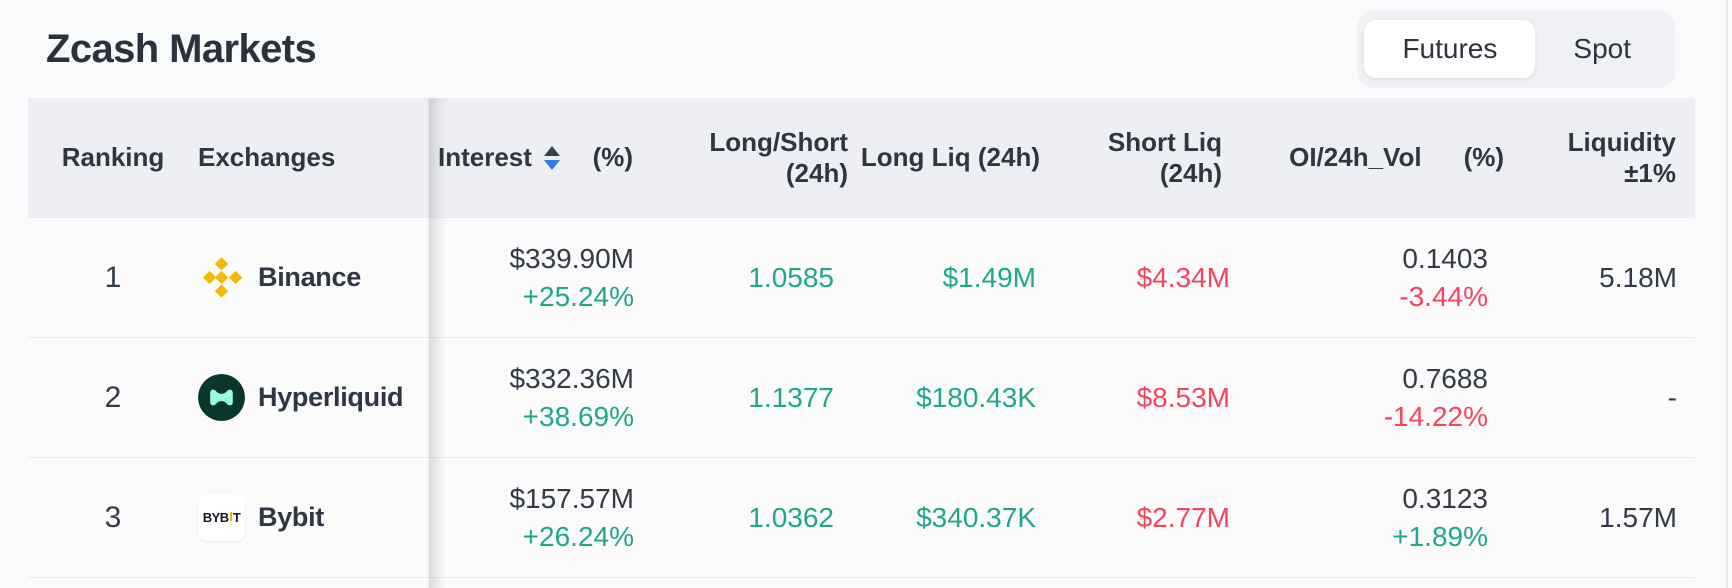 The image size is (1732, 588). I want to click on long-short-cell: 1.1377, so click(791, 397).